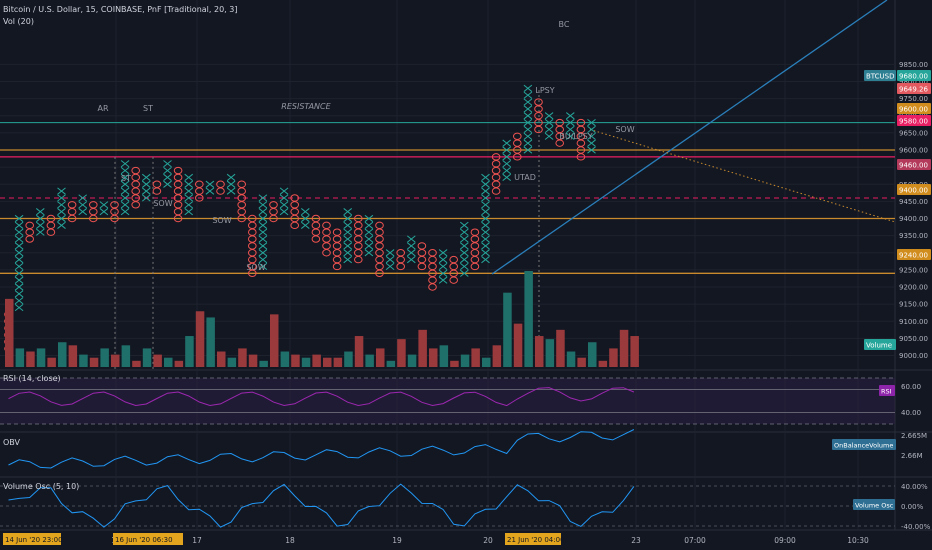  What do you see at coordinates (536, 540) in the screenshot?
I see `time-highlight-label: 21 Jun '20 04:00` at bounding box center [536, 540].